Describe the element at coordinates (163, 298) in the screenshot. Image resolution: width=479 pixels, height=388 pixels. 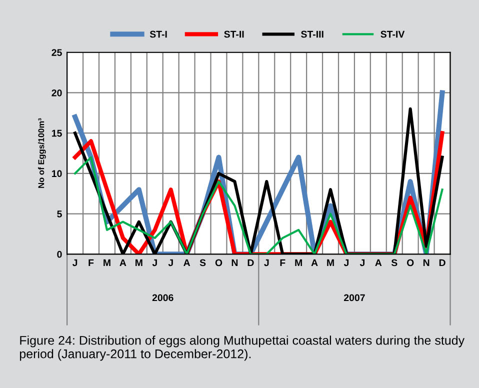
I see `text: 2006` at that location.